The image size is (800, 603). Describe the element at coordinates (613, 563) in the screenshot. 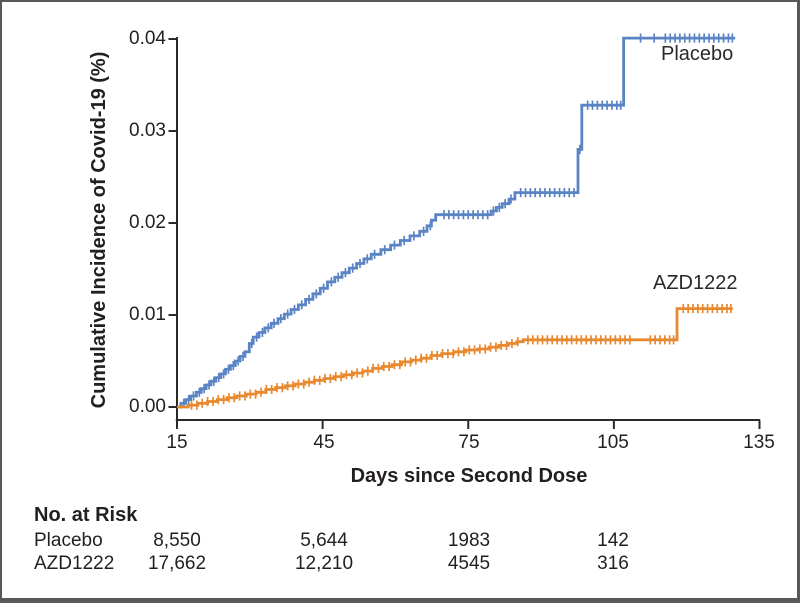

I see `risk-cell: 316` at that location.